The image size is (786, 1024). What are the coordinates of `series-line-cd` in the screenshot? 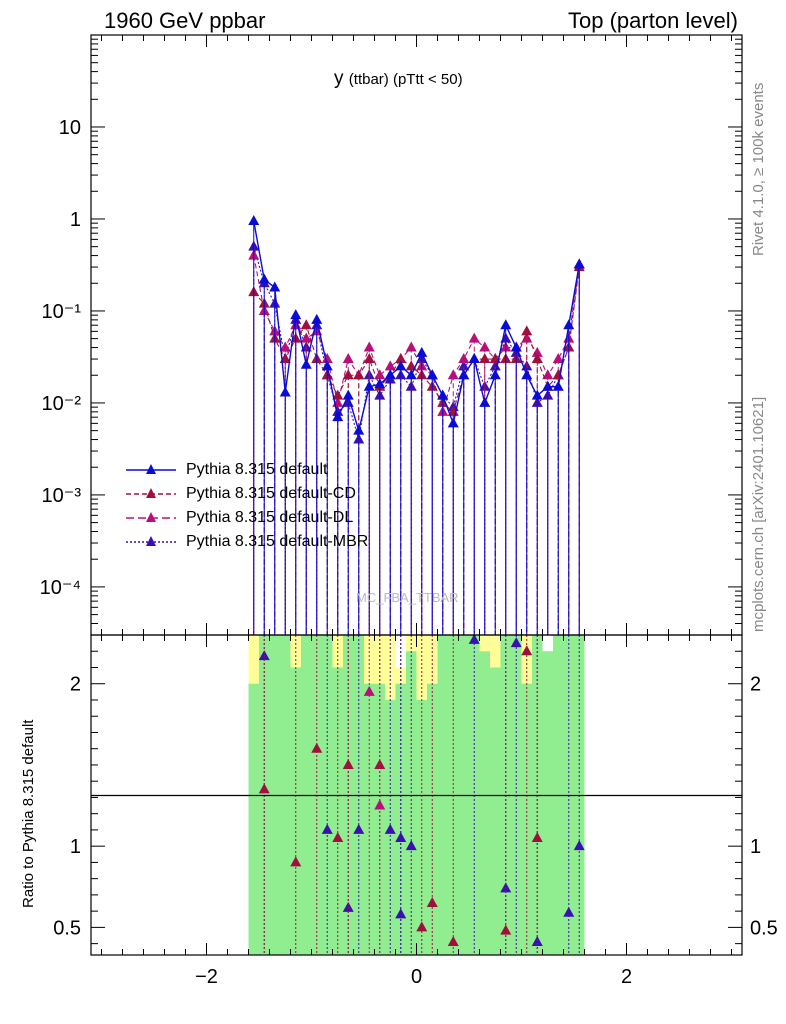 It's located at (416, 339).